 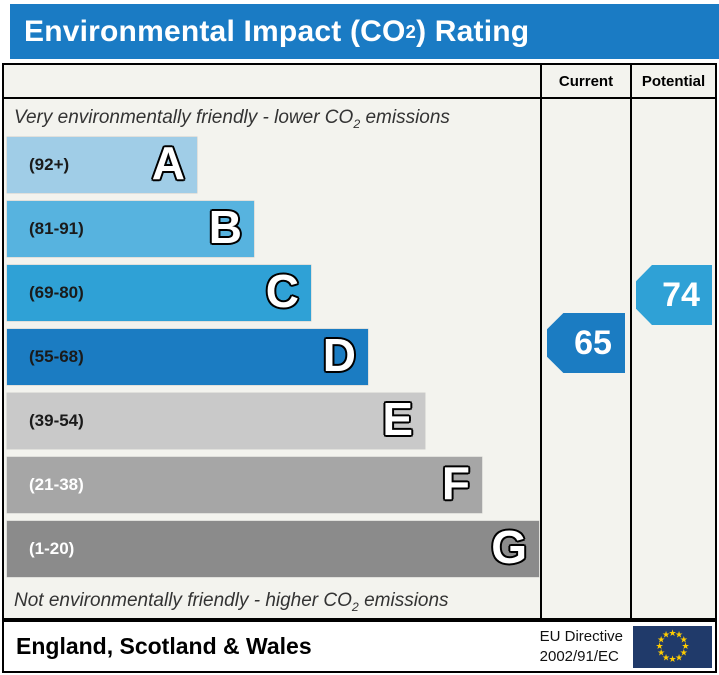 I want to click on band-letter: D, so click(x=339, y=355).